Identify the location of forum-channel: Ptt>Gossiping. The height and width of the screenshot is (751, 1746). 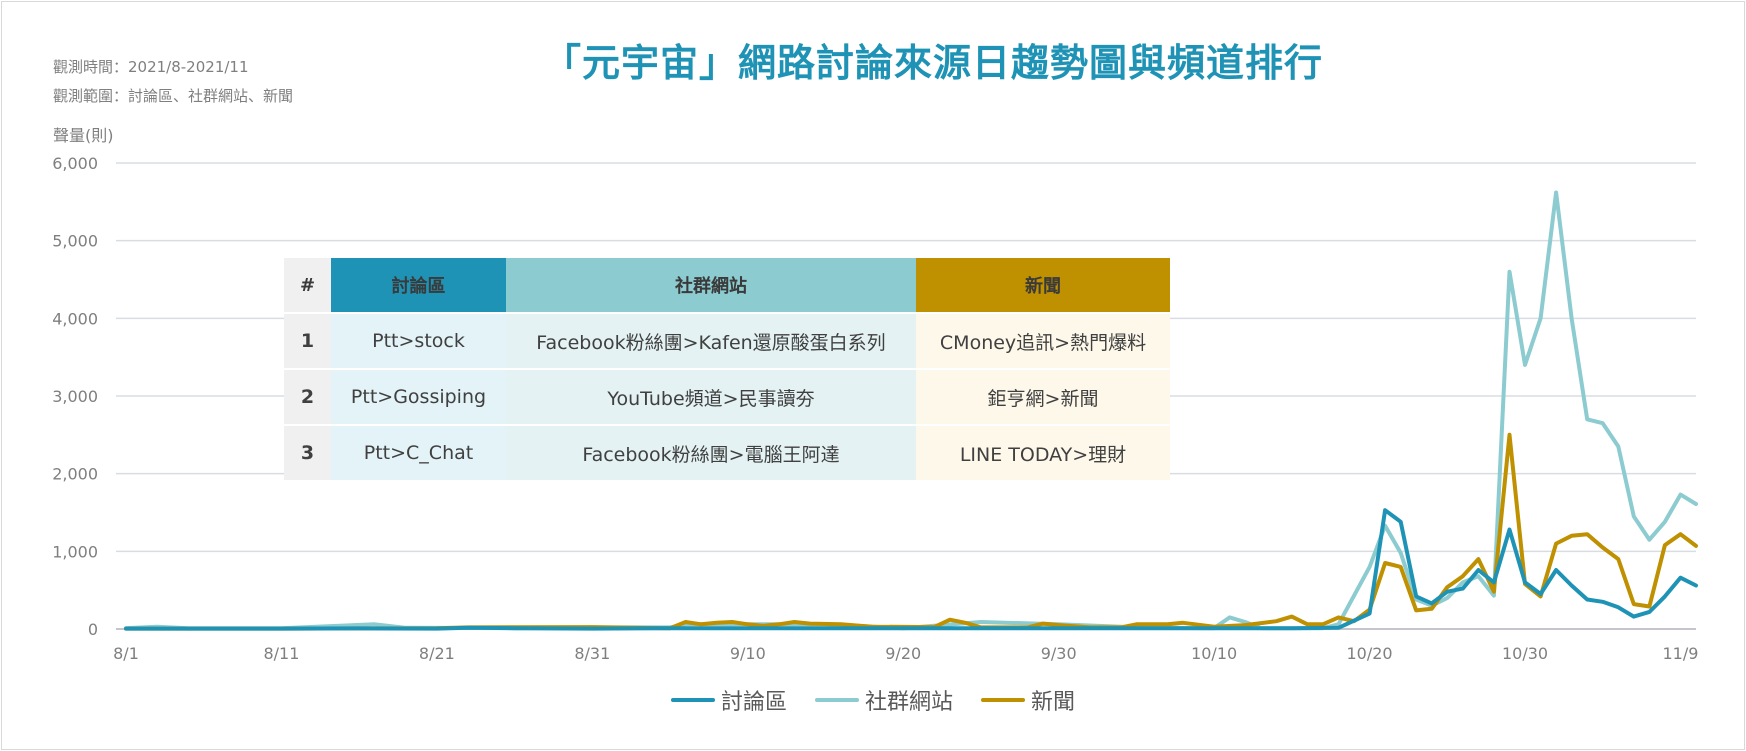
(418, 396).